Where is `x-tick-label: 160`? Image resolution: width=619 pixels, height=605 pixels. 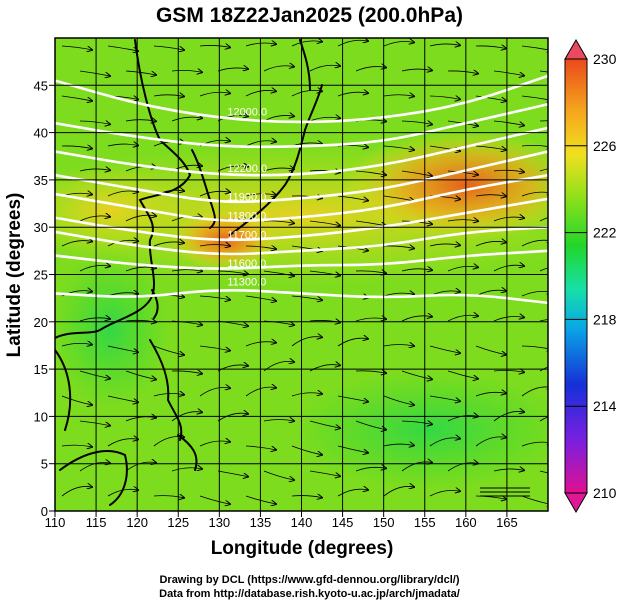 x-tick-label: 160 is located at coordinates (466, 522).